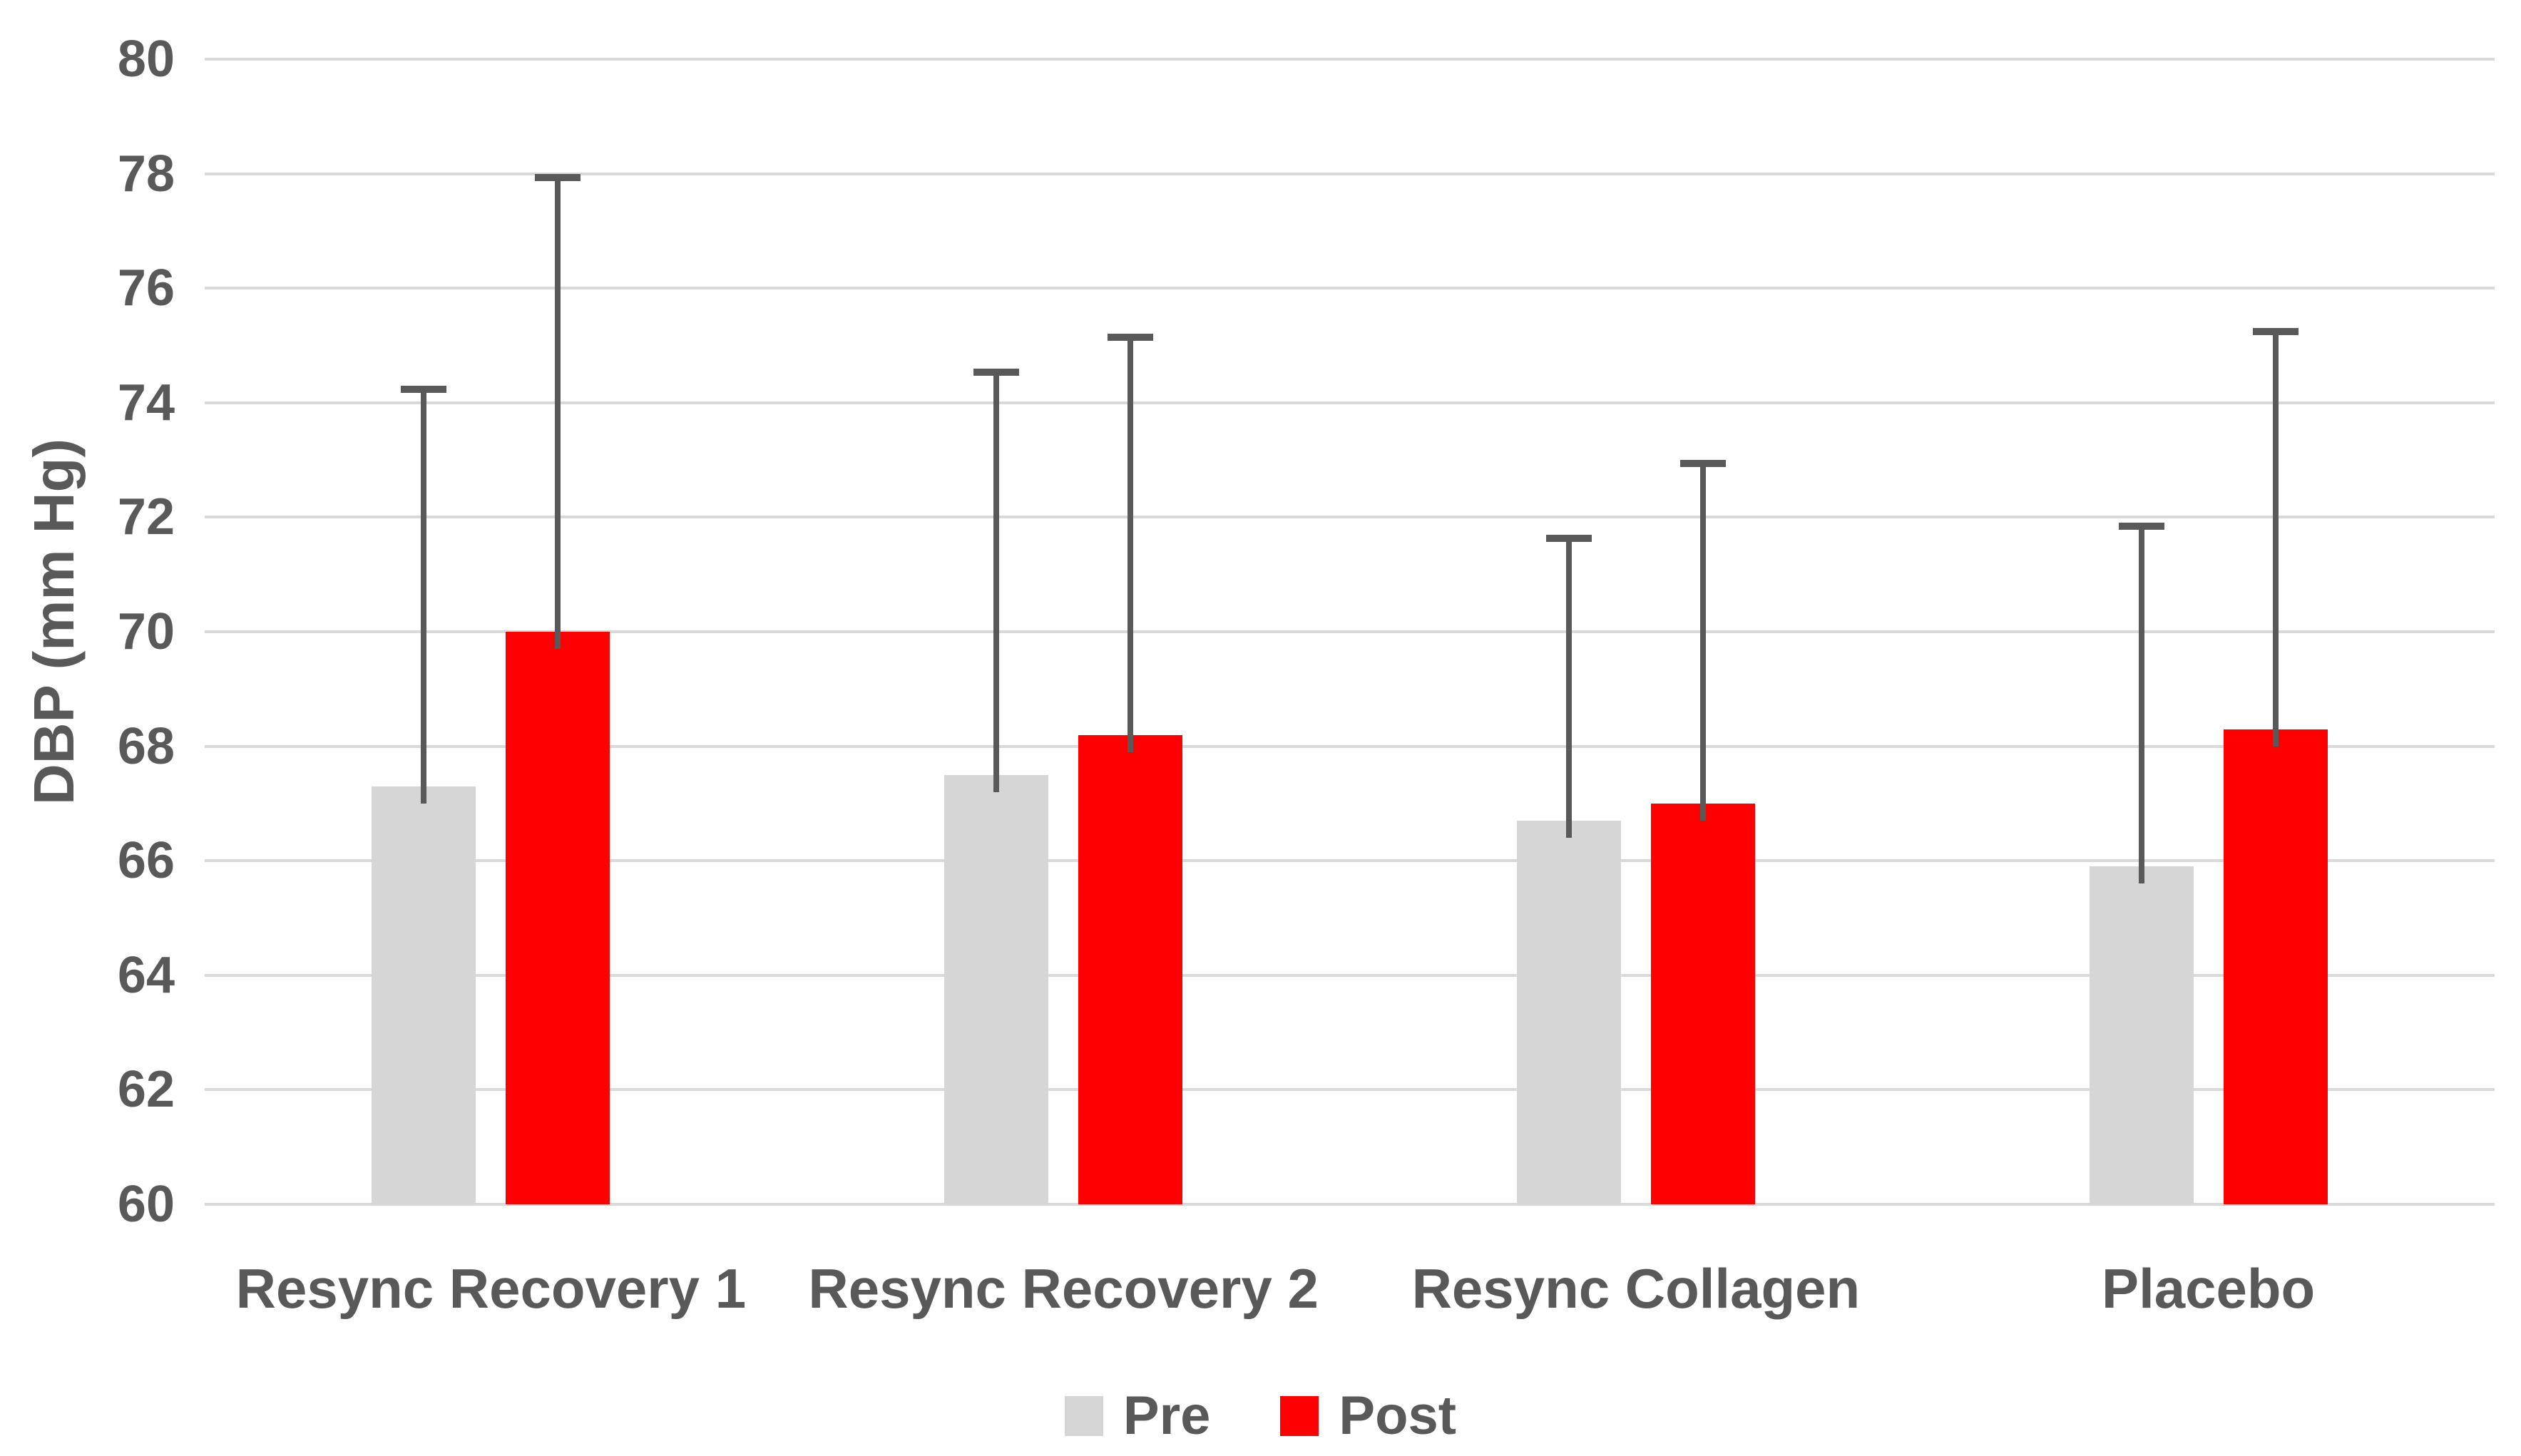  I want to click on legend-item-post: Post, so click(1368, 1416).